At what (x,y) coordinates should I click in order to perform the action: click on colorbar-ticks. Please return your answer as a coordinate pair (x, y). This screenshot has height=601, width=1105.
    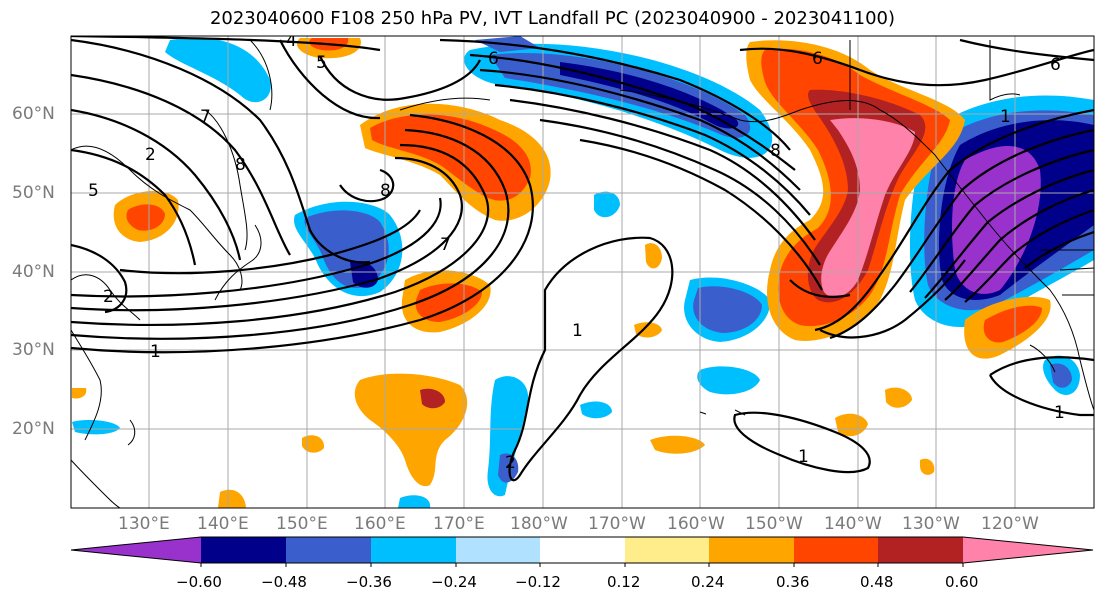
    Looking at the image, I should click on (582, 565).